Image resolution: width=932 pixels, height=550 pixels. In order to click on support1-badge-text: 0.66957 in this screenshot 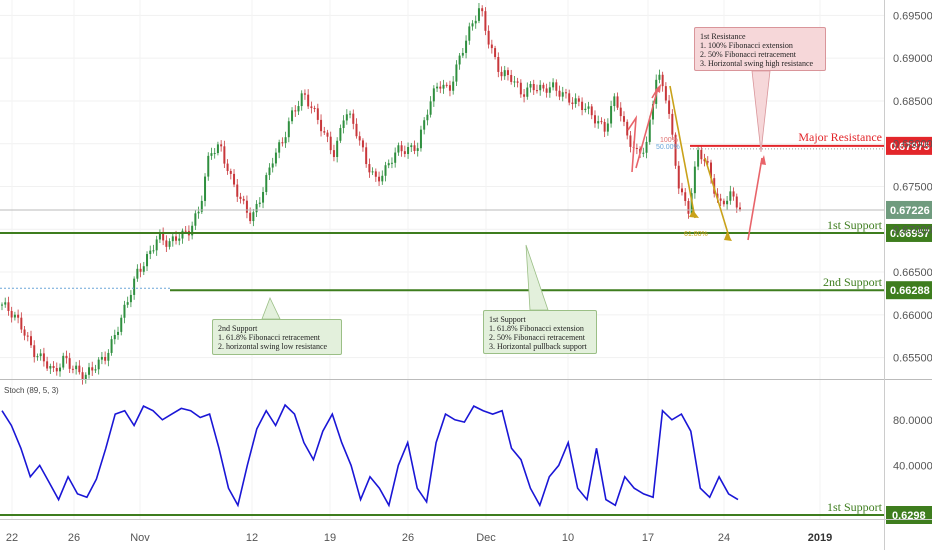, I will do `click(910, 234)`.